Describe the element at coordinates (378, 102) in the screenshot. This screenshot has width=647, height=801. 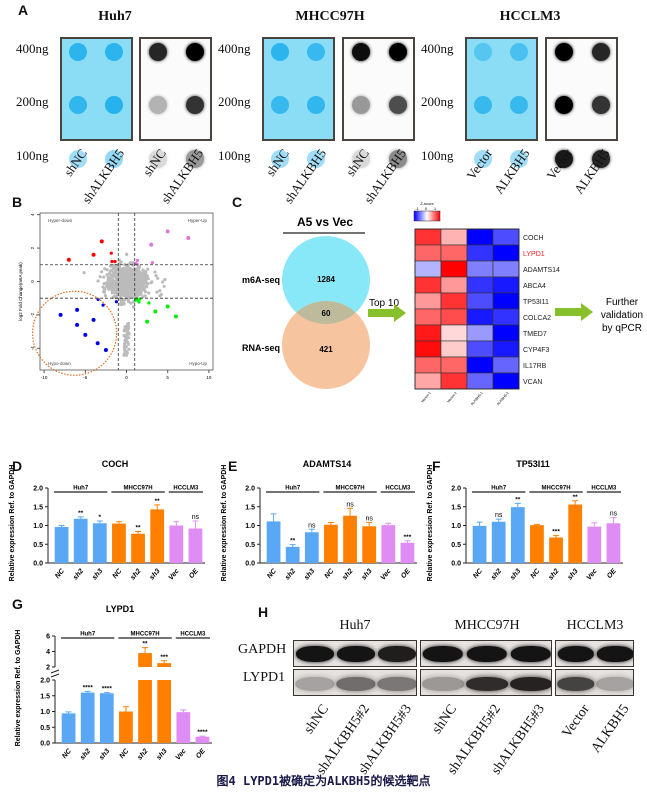
I see `m6a-dot-blot-membrane` at that location.